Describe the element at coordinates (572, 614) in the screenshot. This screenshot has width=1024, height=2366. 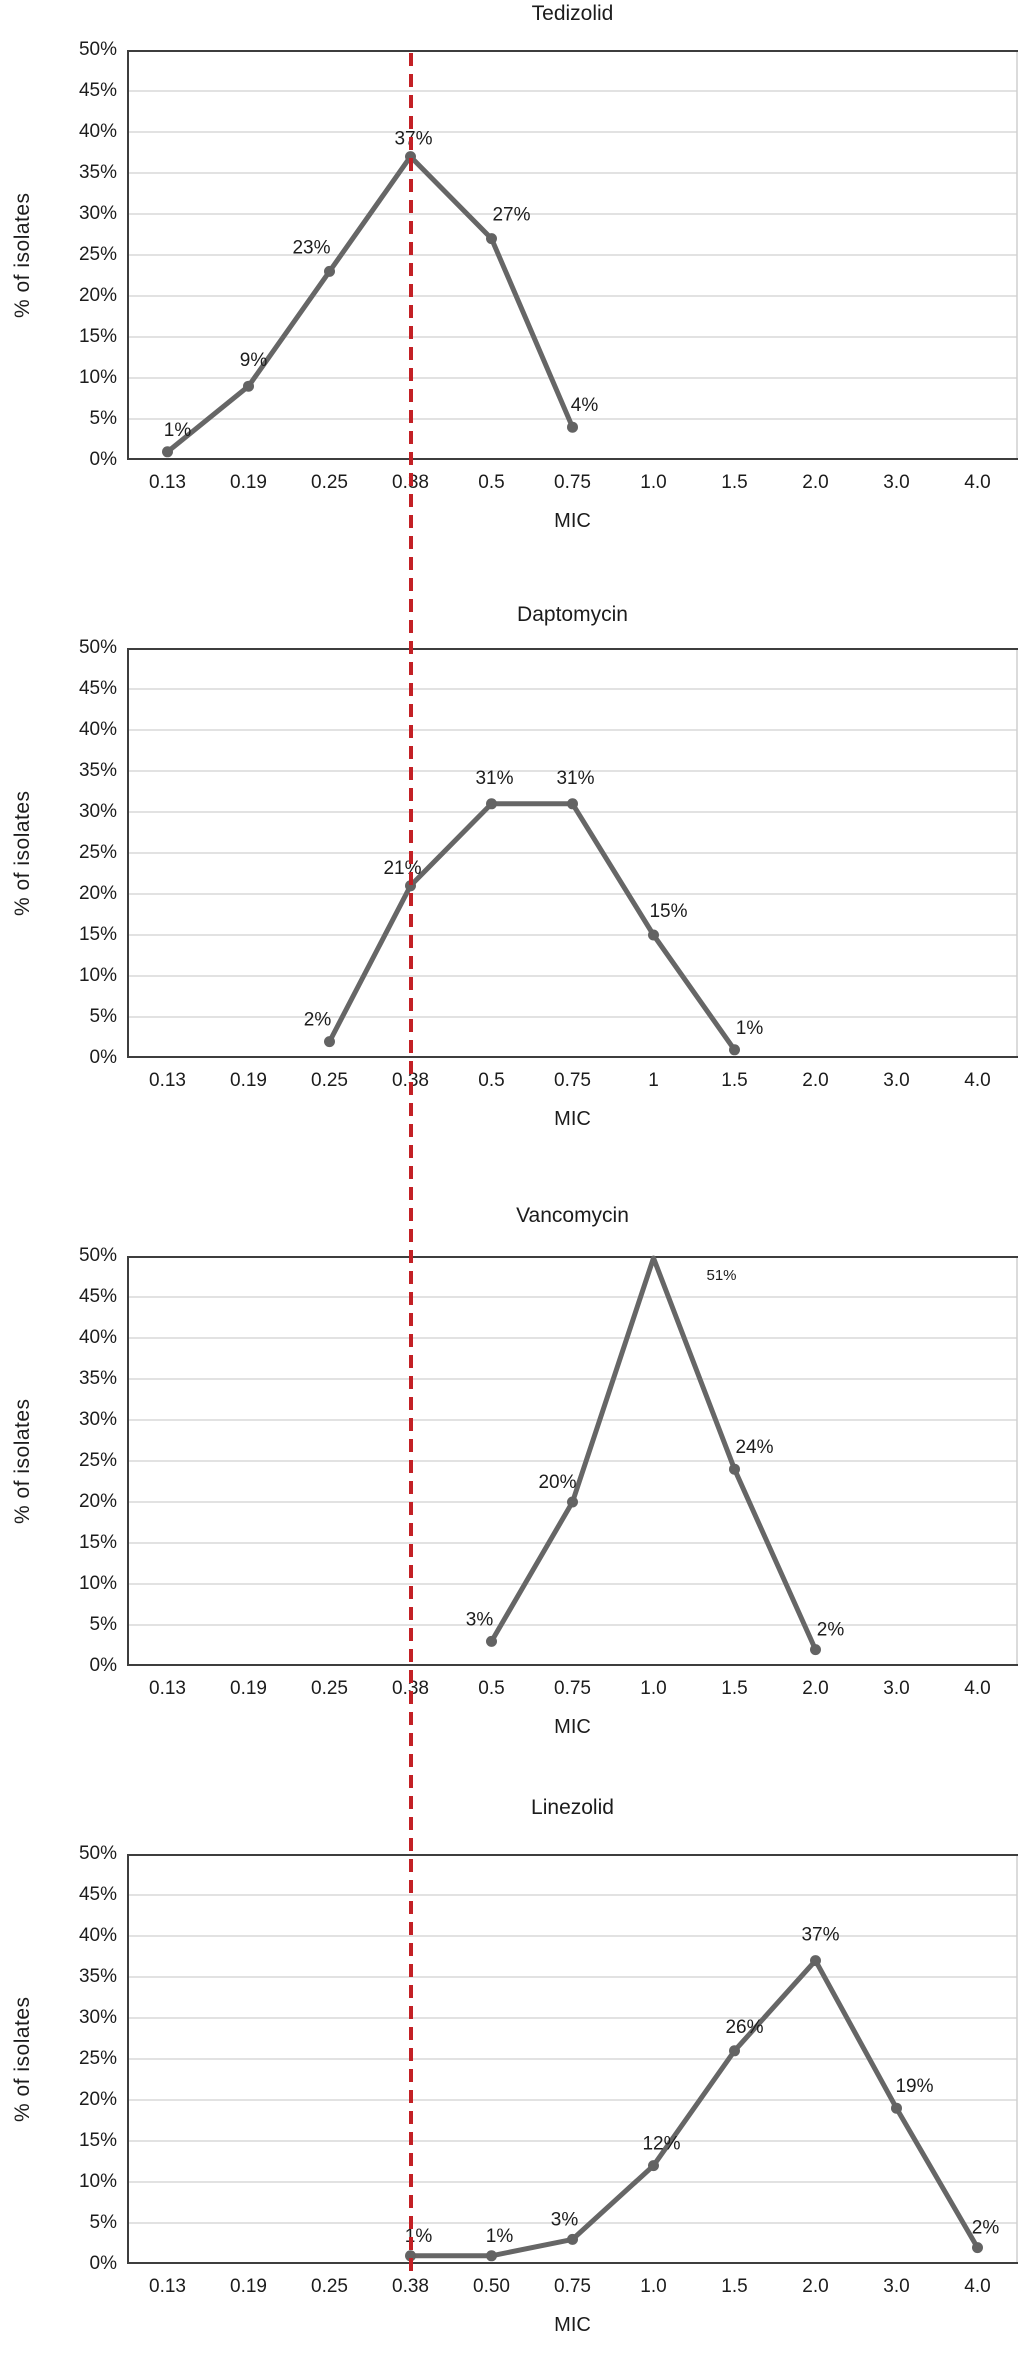
I see `chart-title: Daptomycin` at that location.